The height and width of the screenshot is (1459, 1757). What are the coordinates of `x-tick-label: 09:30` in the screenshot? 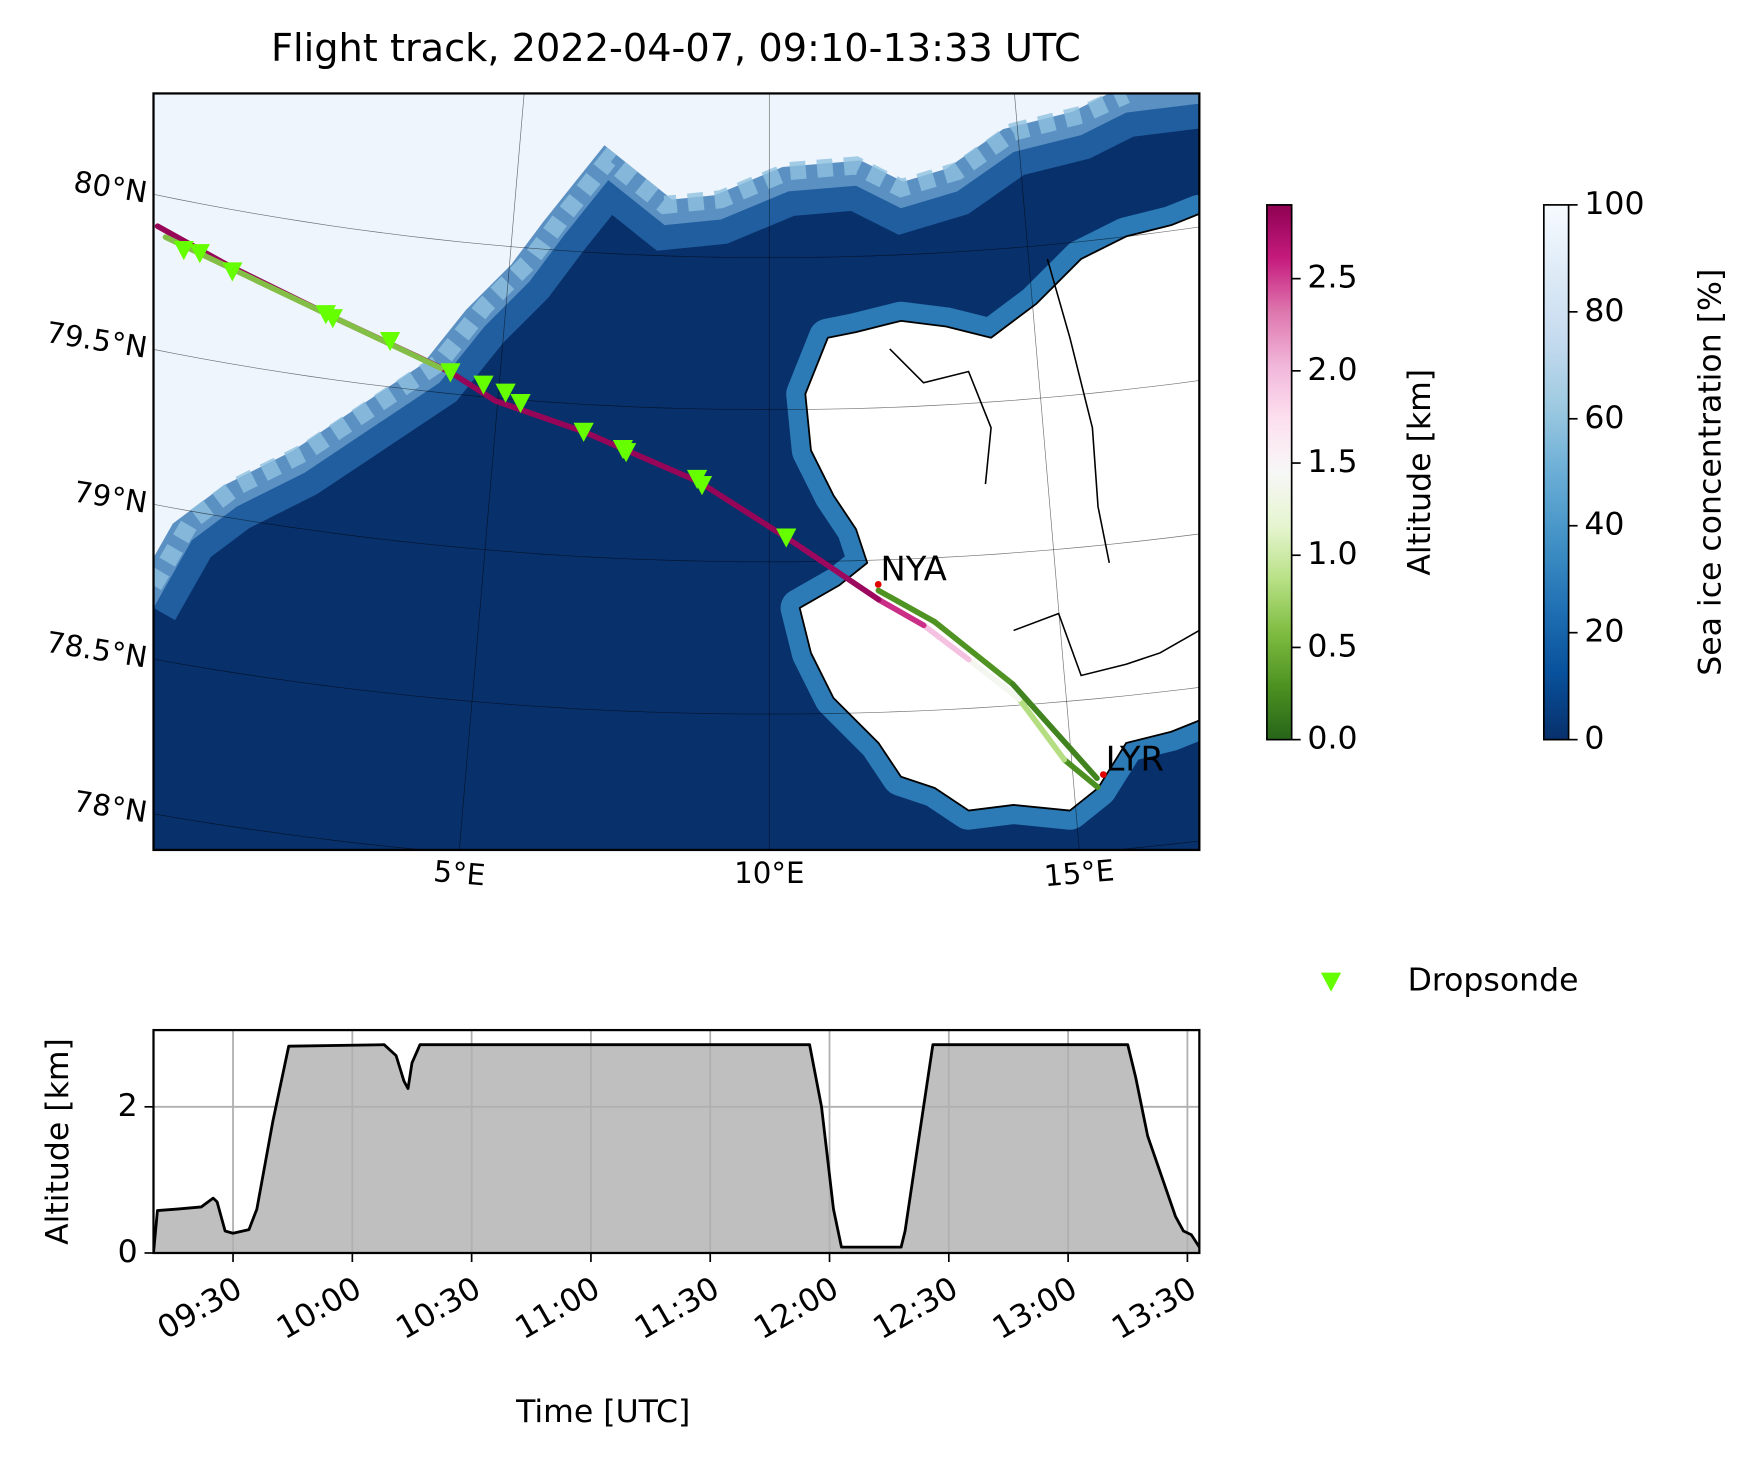 It's located at (200, 1308).